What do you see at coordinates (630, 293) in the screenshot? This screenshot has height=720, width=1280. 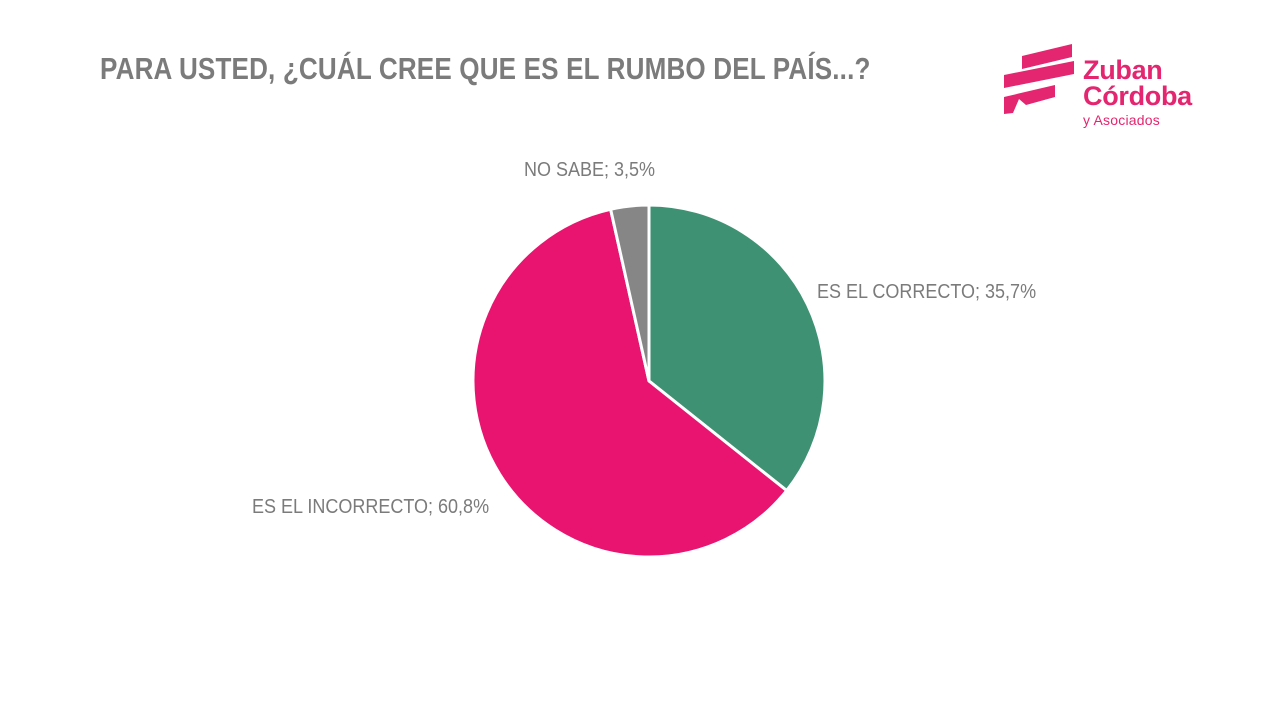 I see `pie-slice-no-sabe` at bounding box center [630, 293].